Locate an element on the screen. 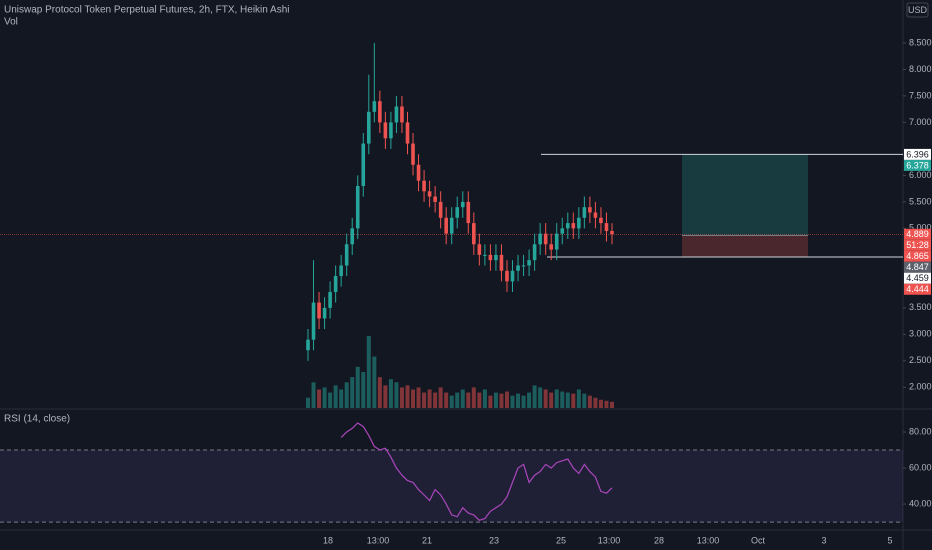 Image resolution: width=932 pixels, height=550 pixels. y-tick-label: 3.000 is located at coordinates (920, 334).